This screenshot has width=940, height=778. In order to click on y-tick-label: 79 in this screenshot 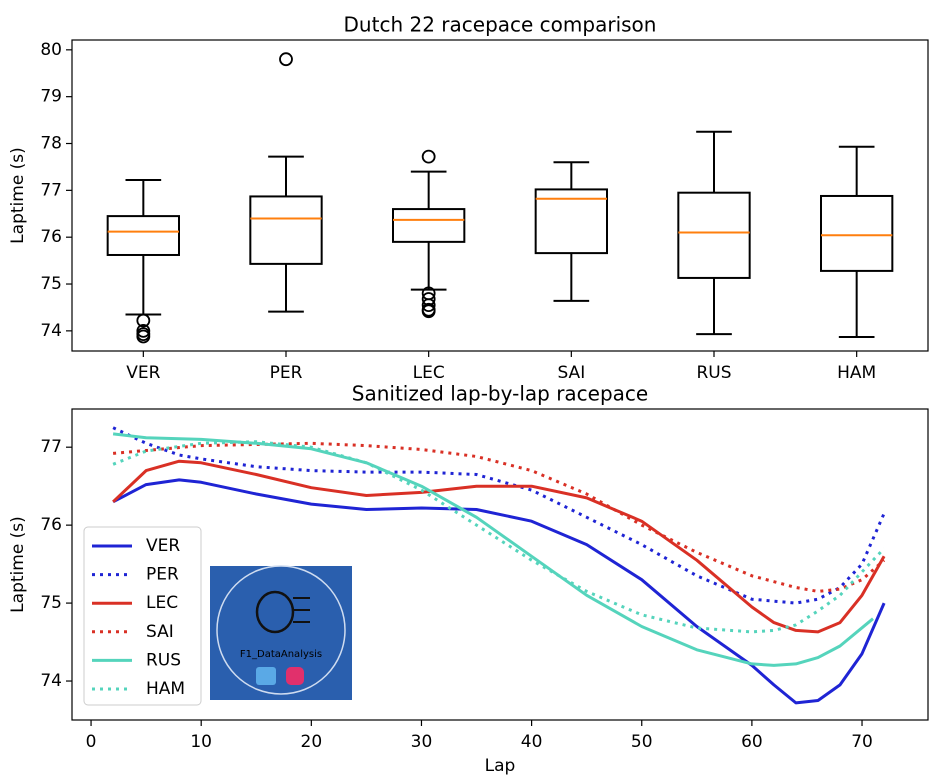, I will do `click(51, 97)`.